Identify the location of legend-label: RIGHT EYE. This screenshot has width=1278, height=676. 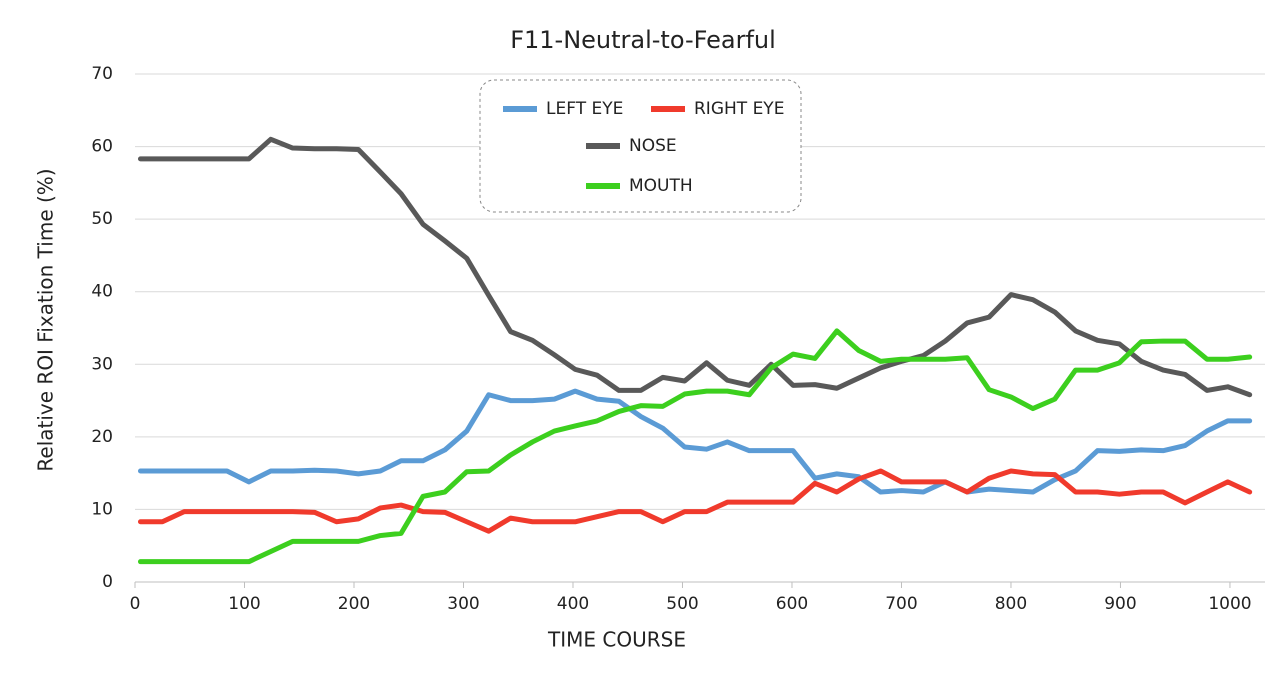
(739, 109).